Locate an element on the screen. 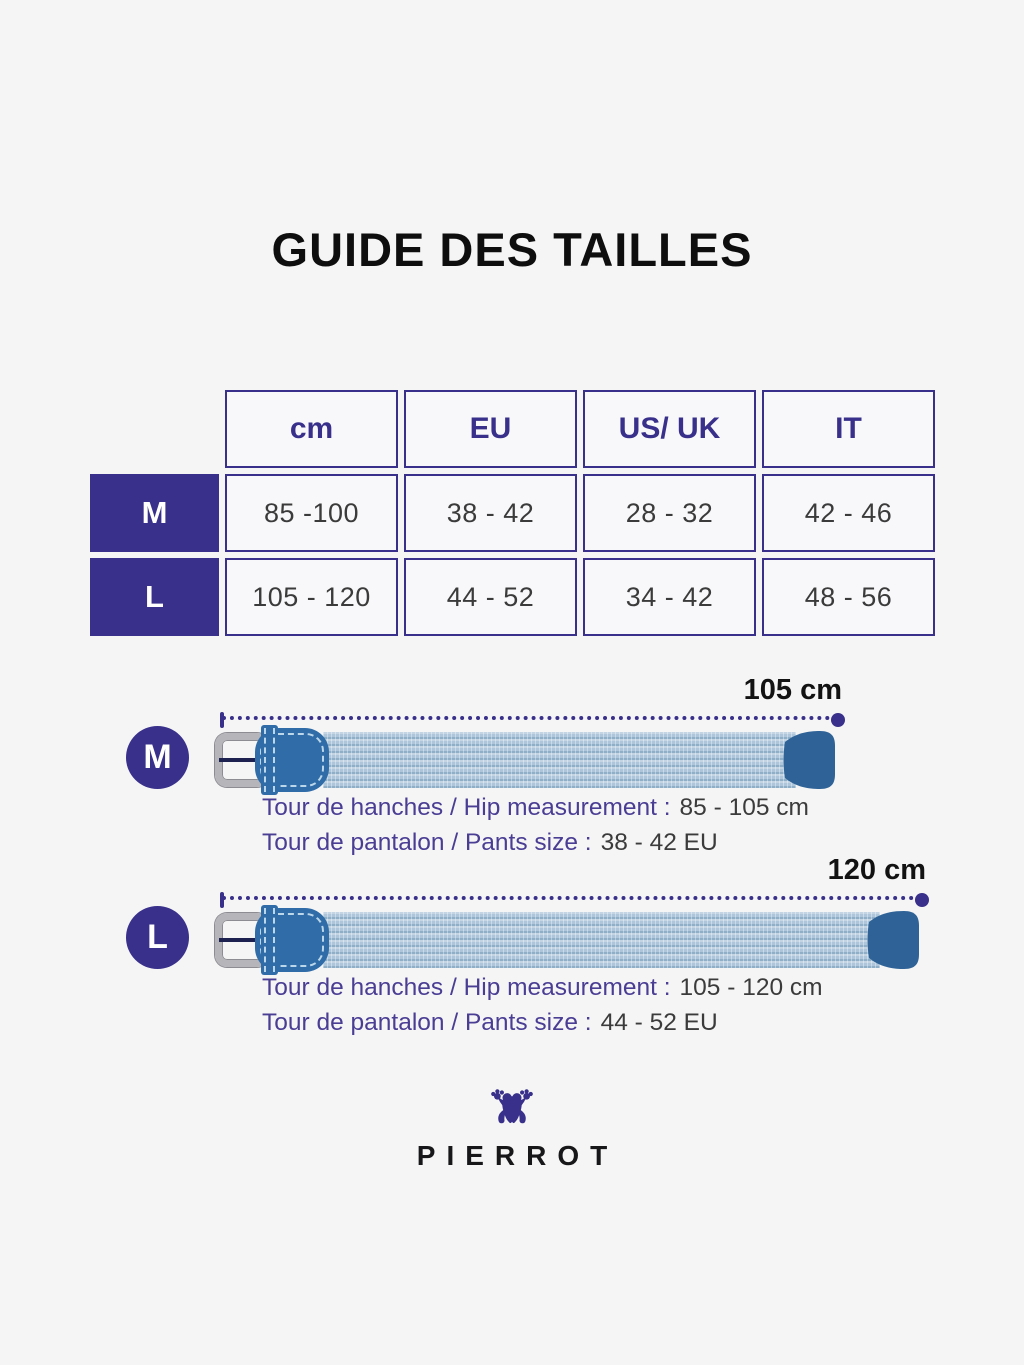 The width and height of the screenshot is (1024, 1365). brand-logo: PIERROT is located at coordinates (512, 1130).